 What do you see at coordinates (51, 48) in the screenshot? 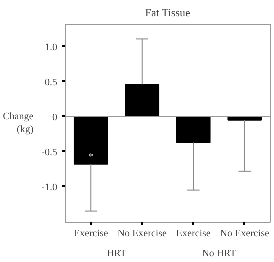
I see `y-tick-label: 1.0` at bounding box center [51, 48].